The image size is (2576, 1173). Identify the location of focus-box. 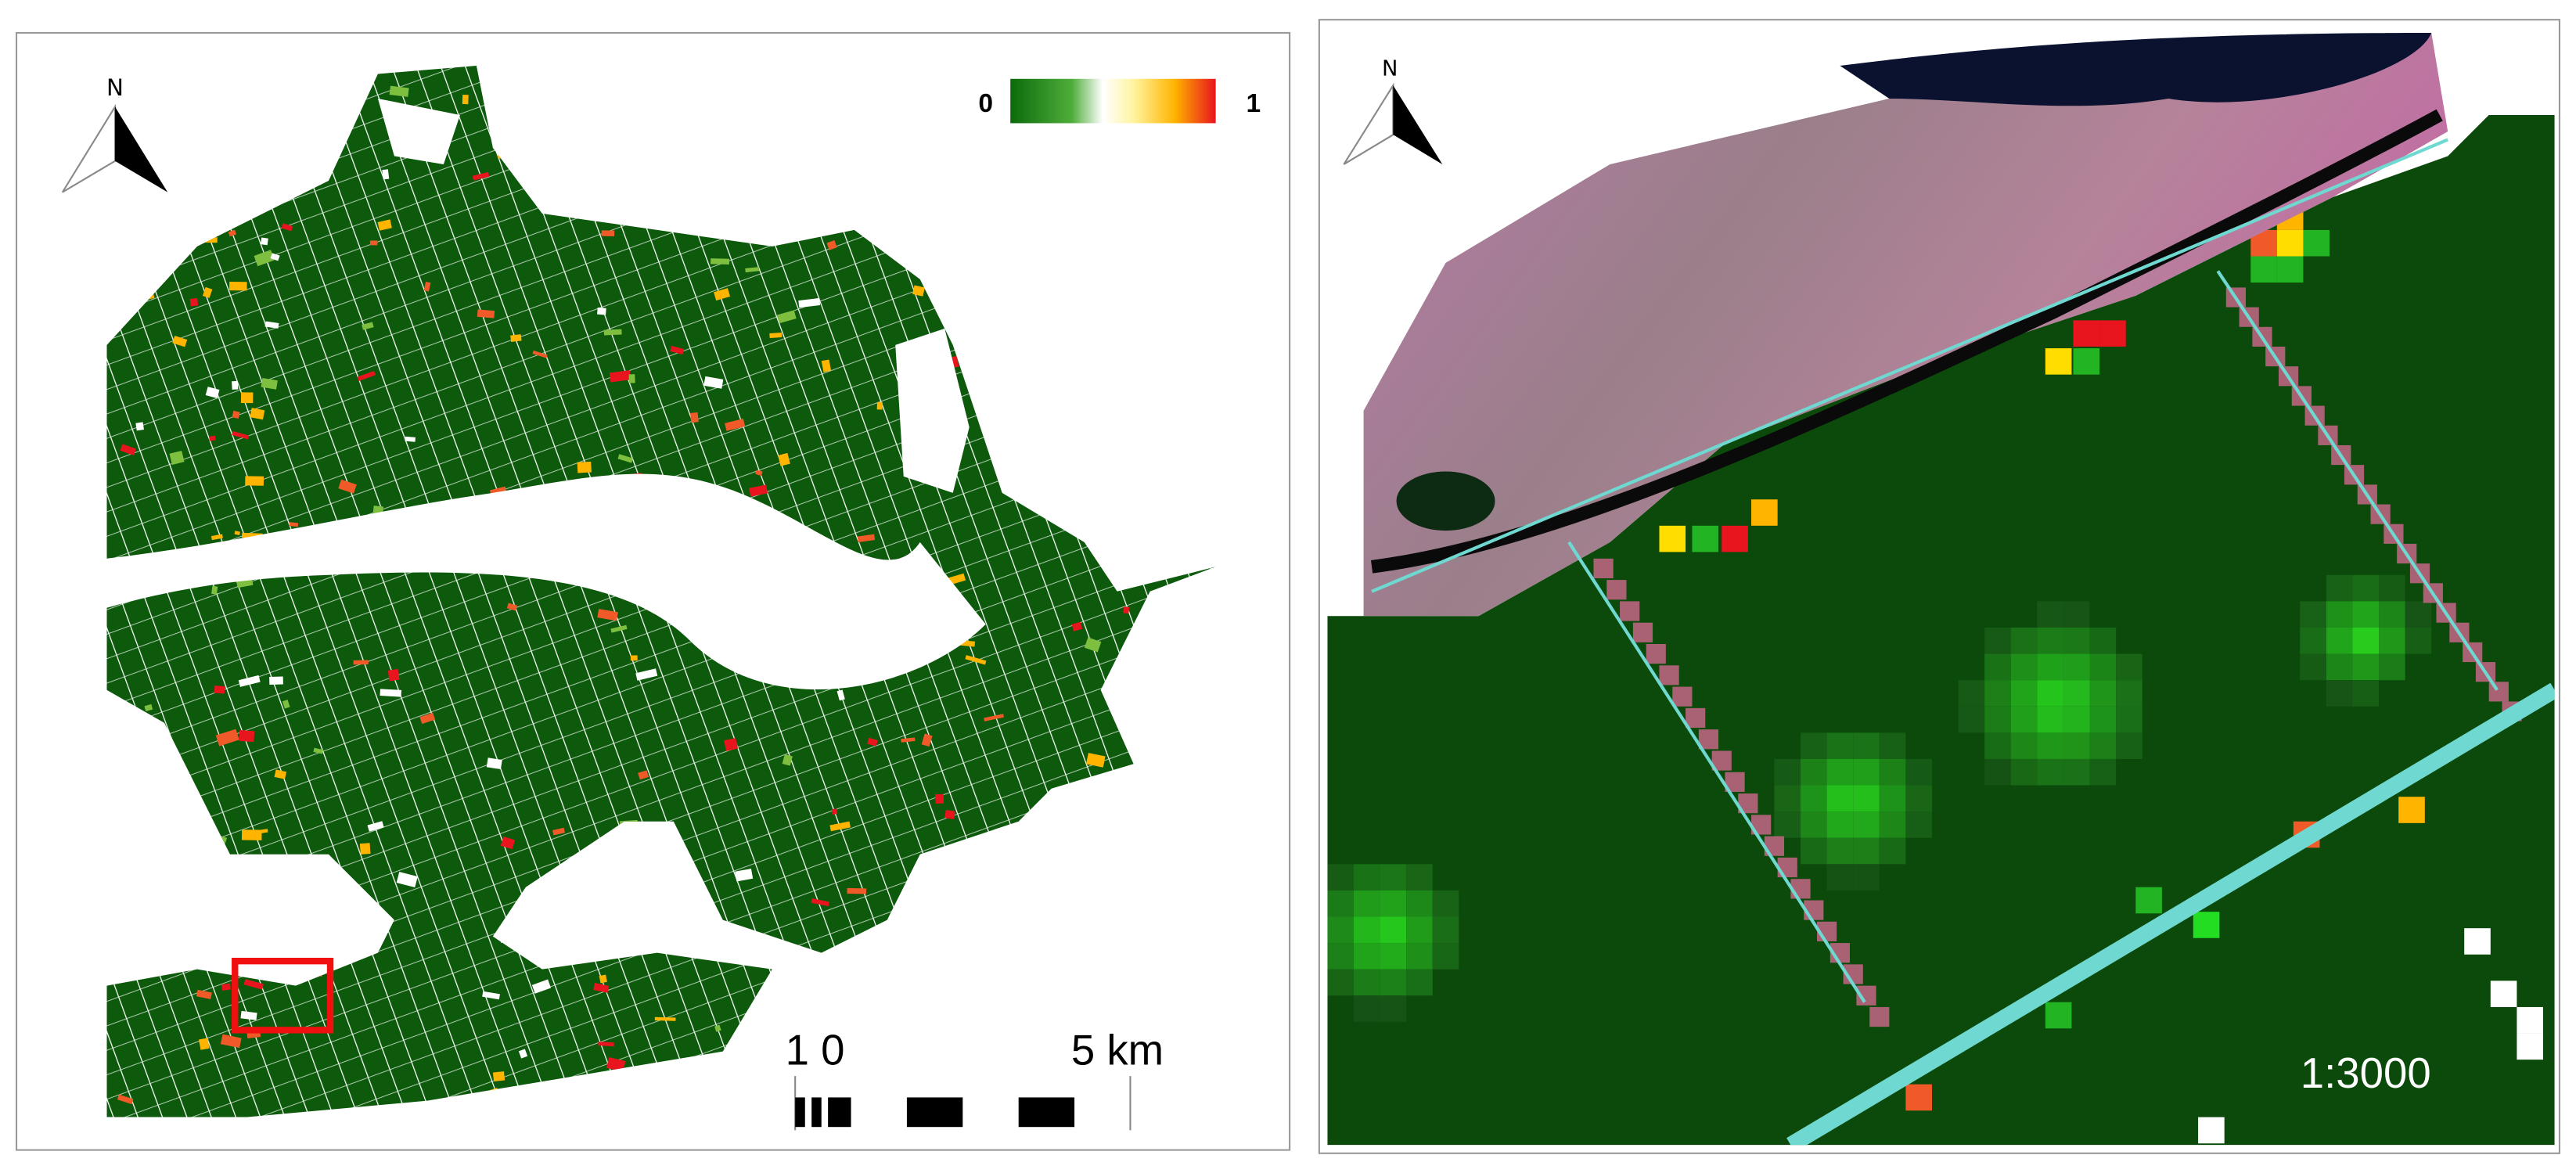
(283, 996).